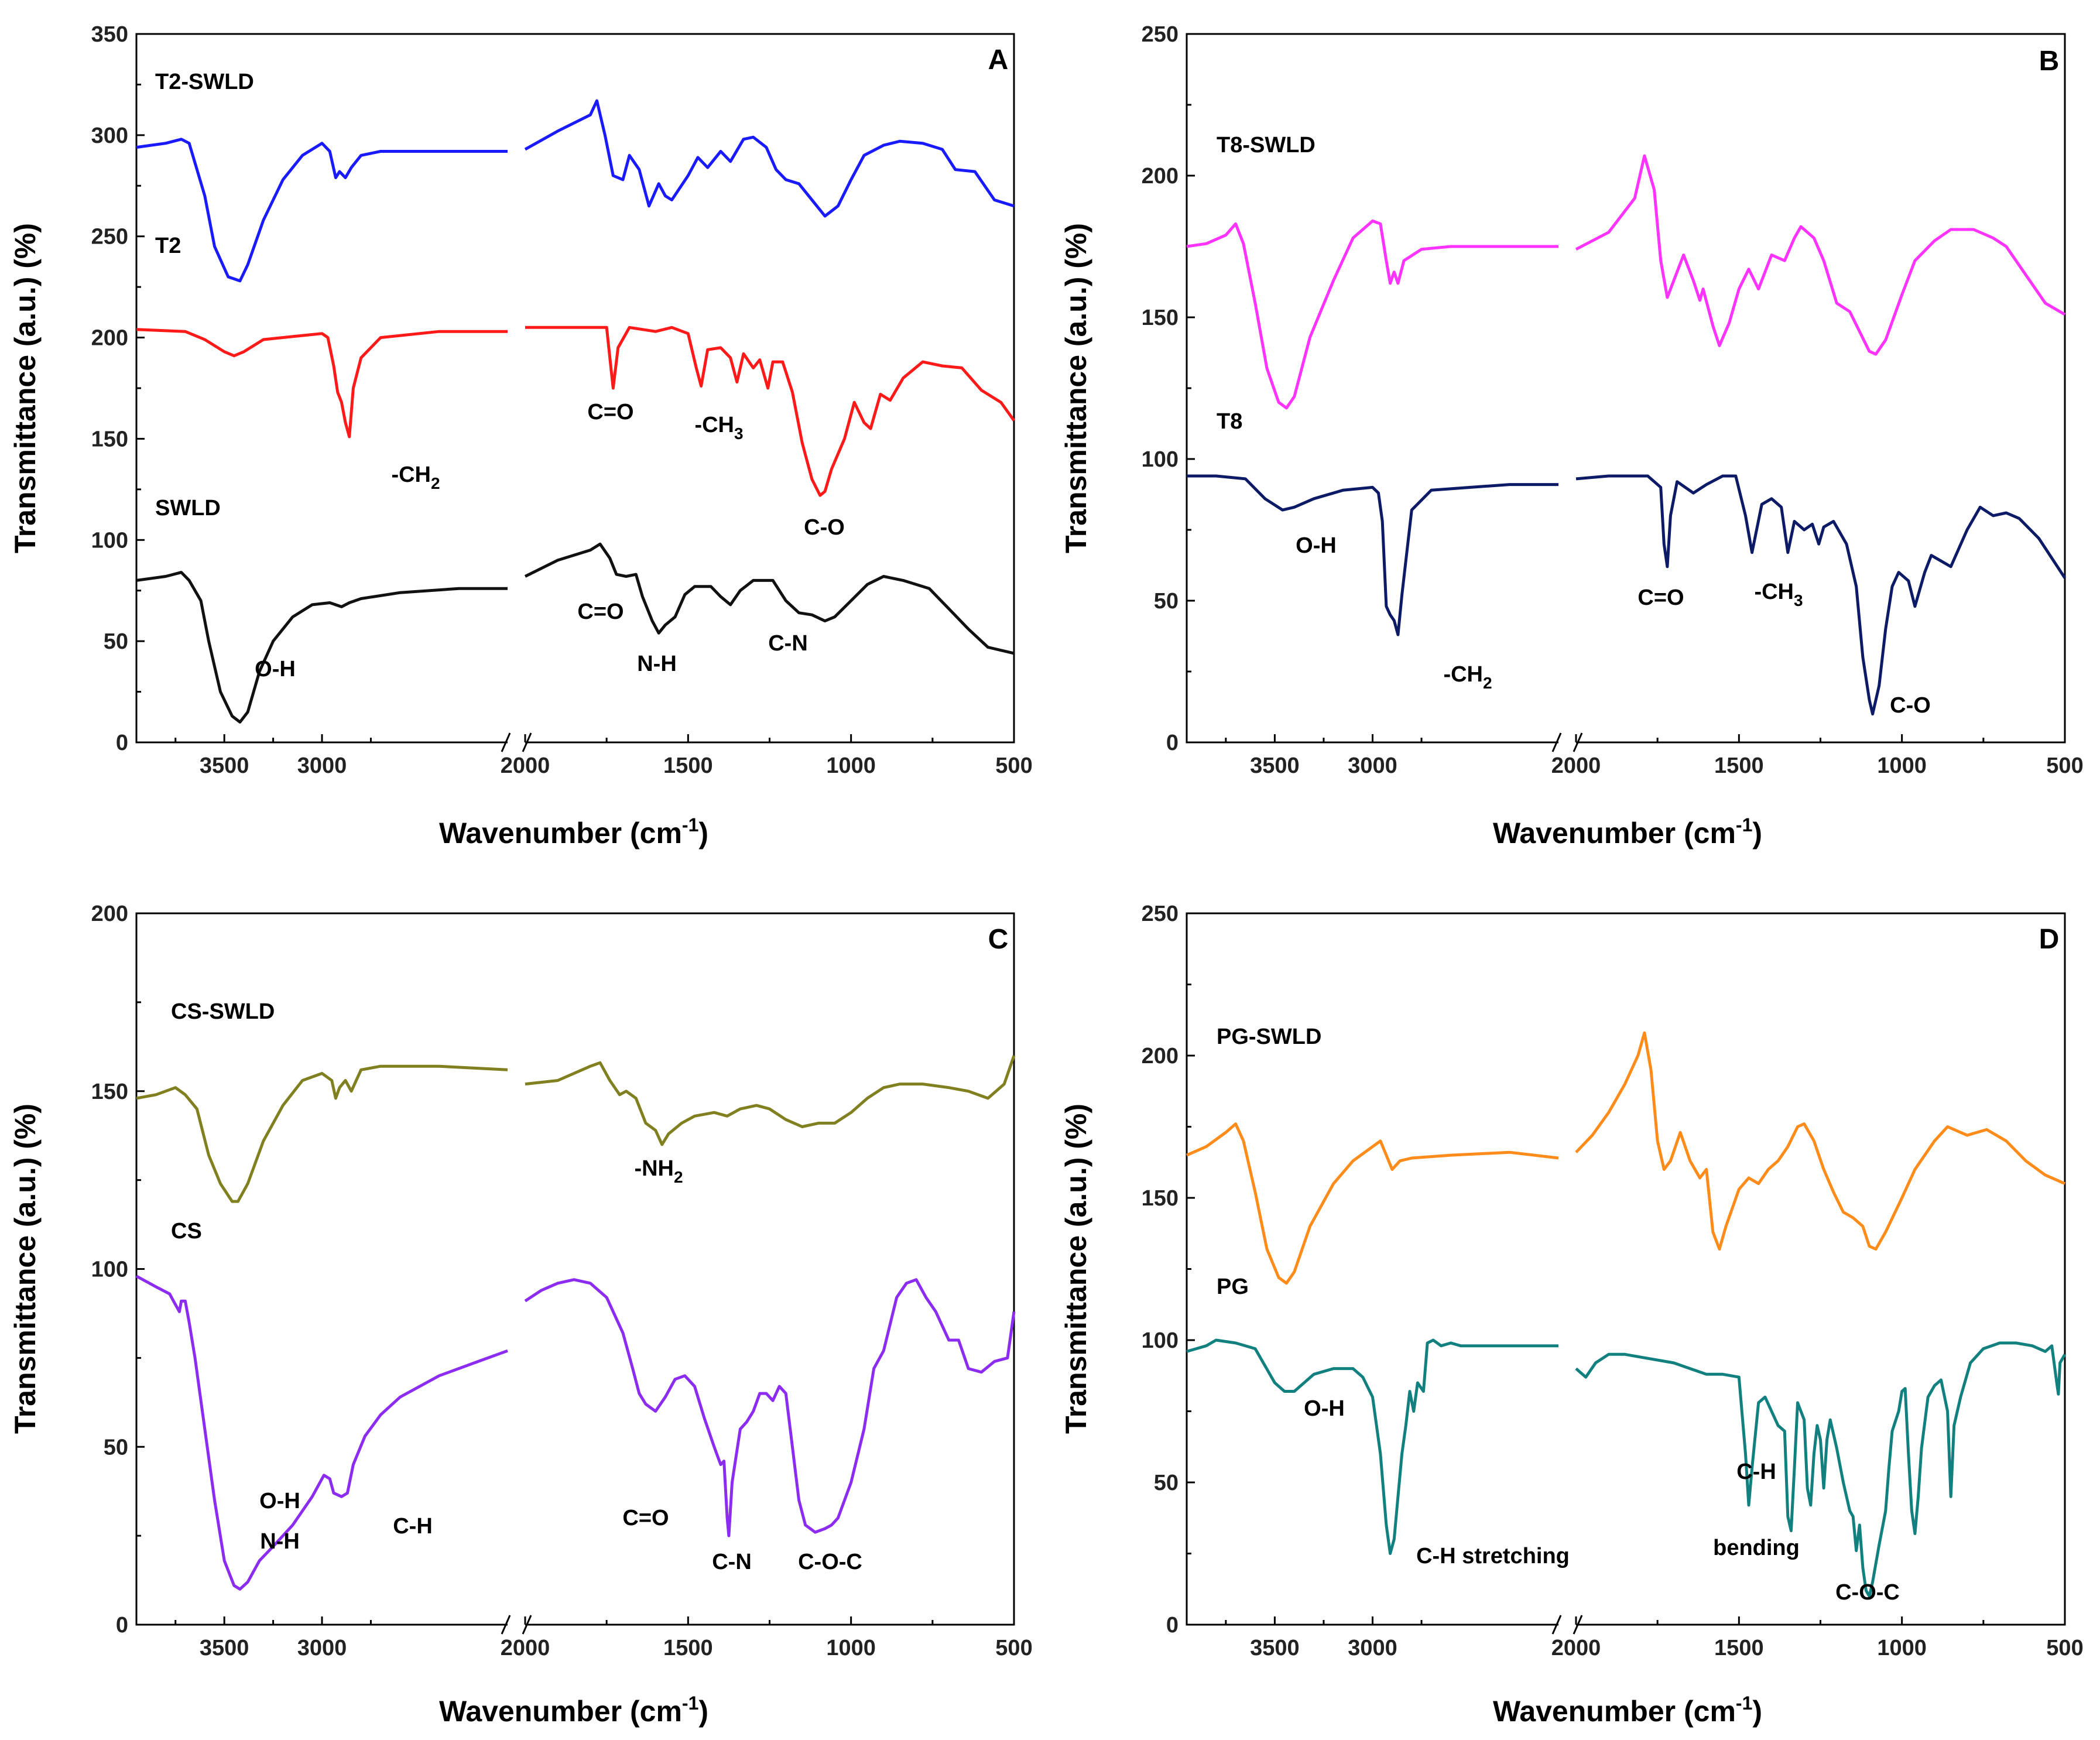  I want to click on series-line-t2-swld-left, so click(322, 210).